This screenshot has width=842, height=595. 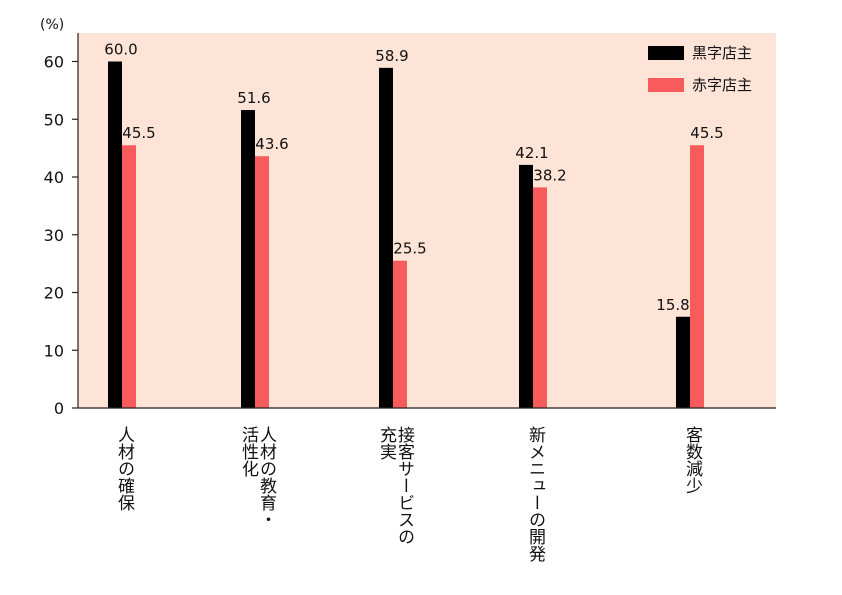 I want to click on legend-label-red: 赤字店主, so click(x=722, y=85).